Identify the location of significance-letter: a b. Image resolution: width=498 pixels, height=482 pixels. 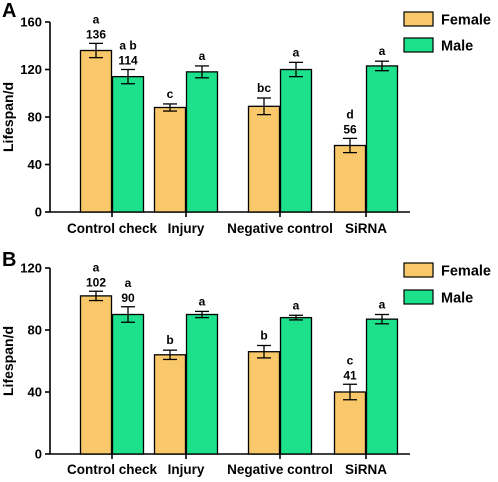
(127, 46).